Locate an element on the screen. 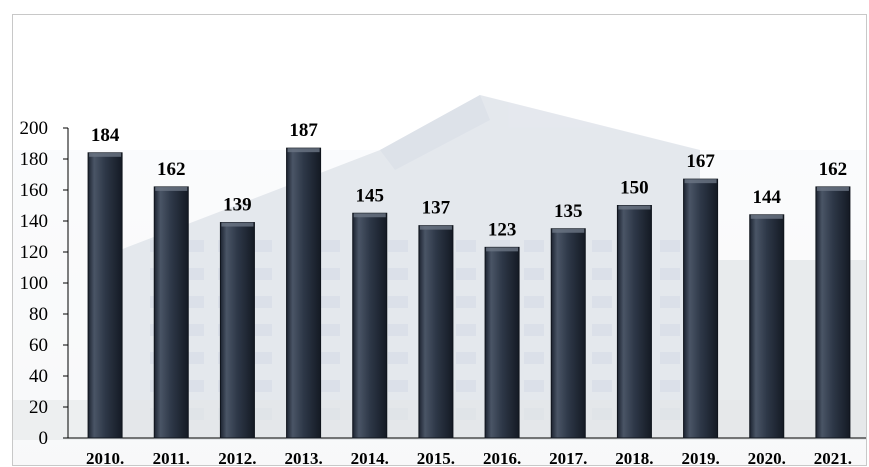  y-tick-label: 200 is located at coordinates (34, 128).